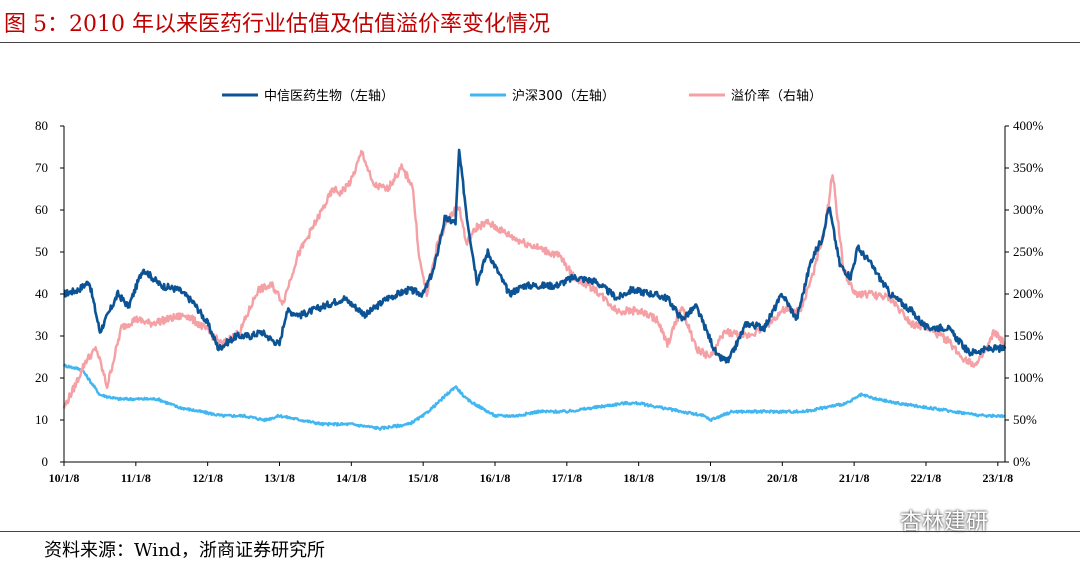  Describe the element at coordinates (1028, 125) in the screenshot. I see `right-tick-label: 400%` at that location.